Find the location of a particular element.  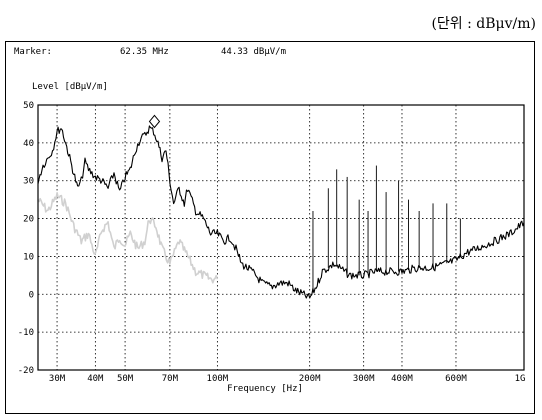

y-tick-label: -20 is located at coordinates (26, 371).